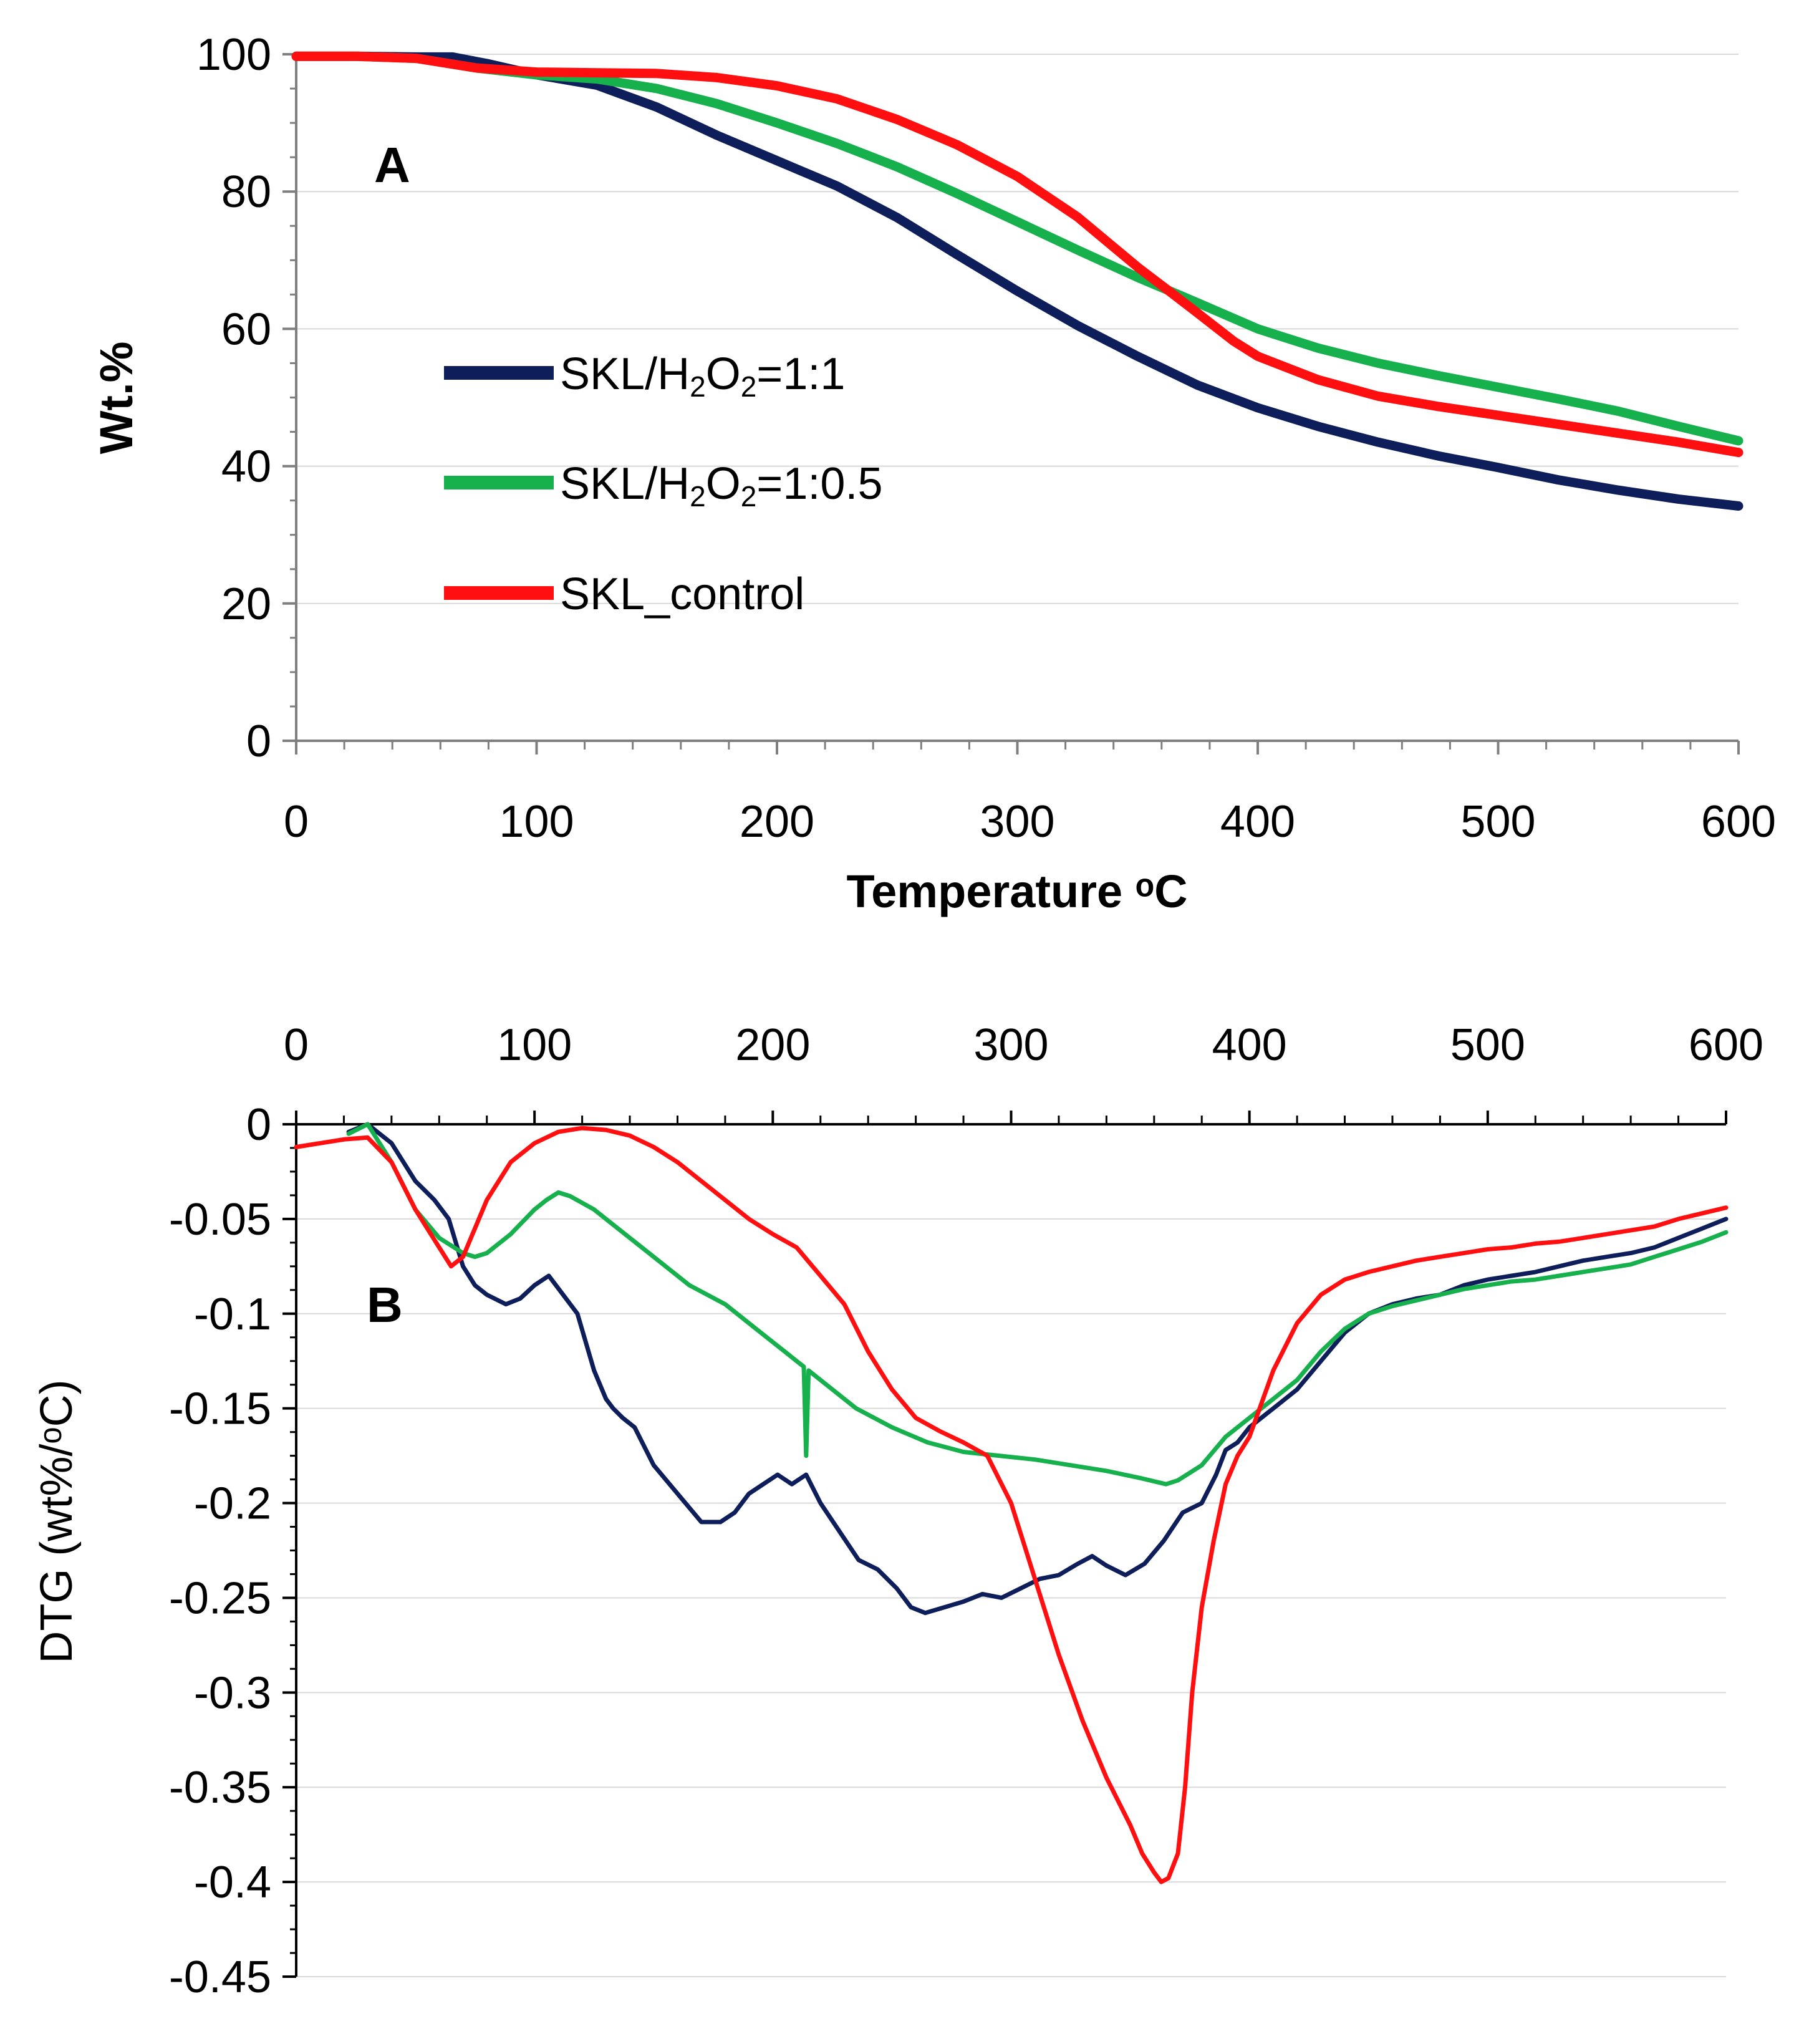  I want to click on panel-b-y-tick-label: -0.2, so click(233, 1504).